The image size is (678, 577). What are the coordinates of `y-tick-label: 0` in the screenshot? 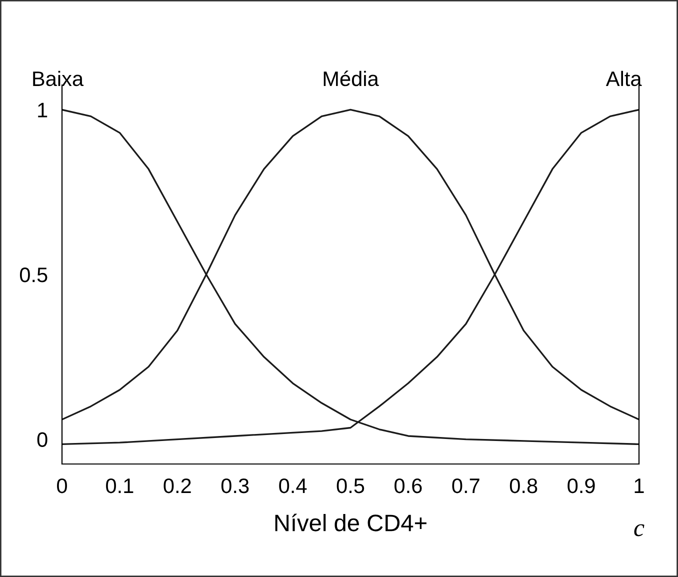 It's located at (42, 440).